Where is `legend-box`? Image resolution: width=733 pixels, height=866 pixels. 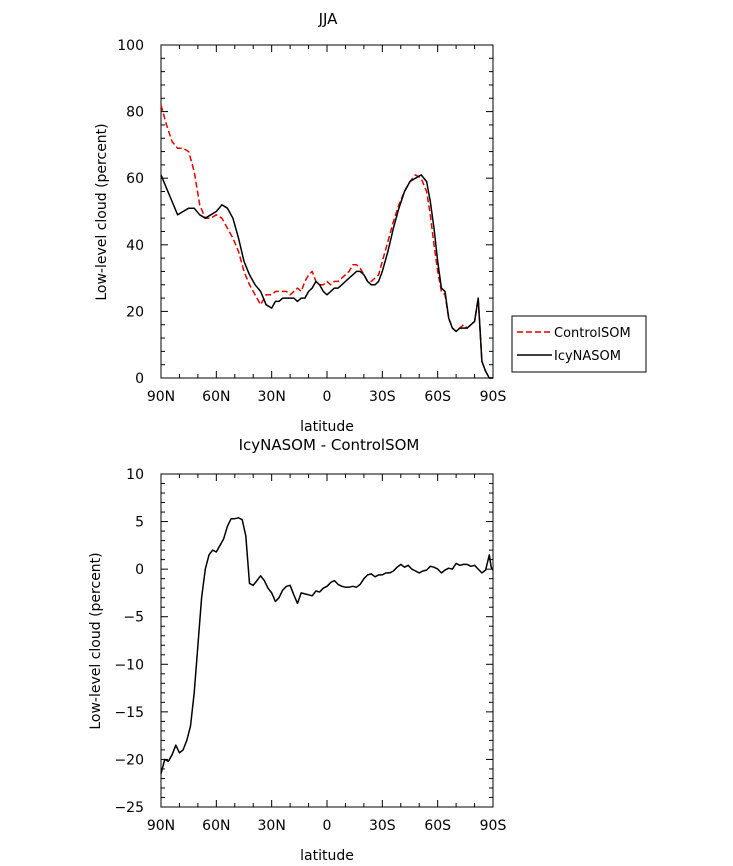
legend-box is located at coordinates (579, 344).